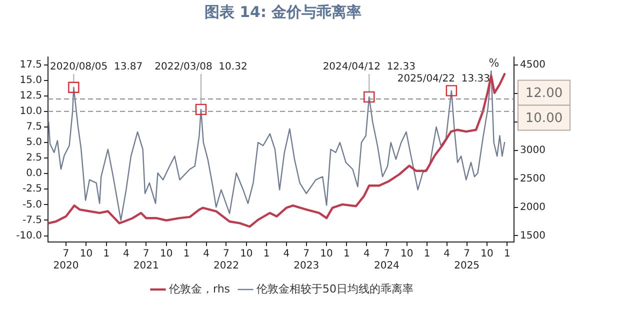  Describe the element at coordinates (34, 158) in the screenshot. I see `y-tick-label: 2.5` at that location.